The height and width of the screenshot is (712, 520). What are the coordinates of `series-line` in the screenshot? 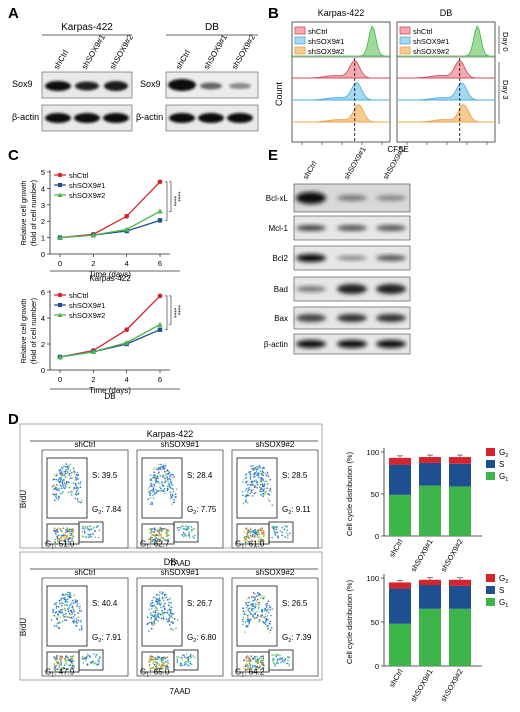 It's located at (110, 224).